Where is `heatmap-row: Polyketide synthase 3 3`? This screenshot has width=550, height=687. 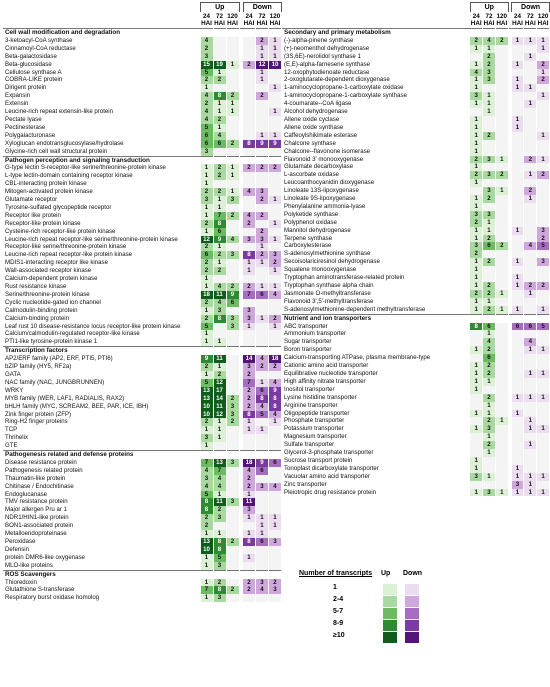
heatmap-row: Polyketide synthase 3 3 is located at coordinates (416, 214).